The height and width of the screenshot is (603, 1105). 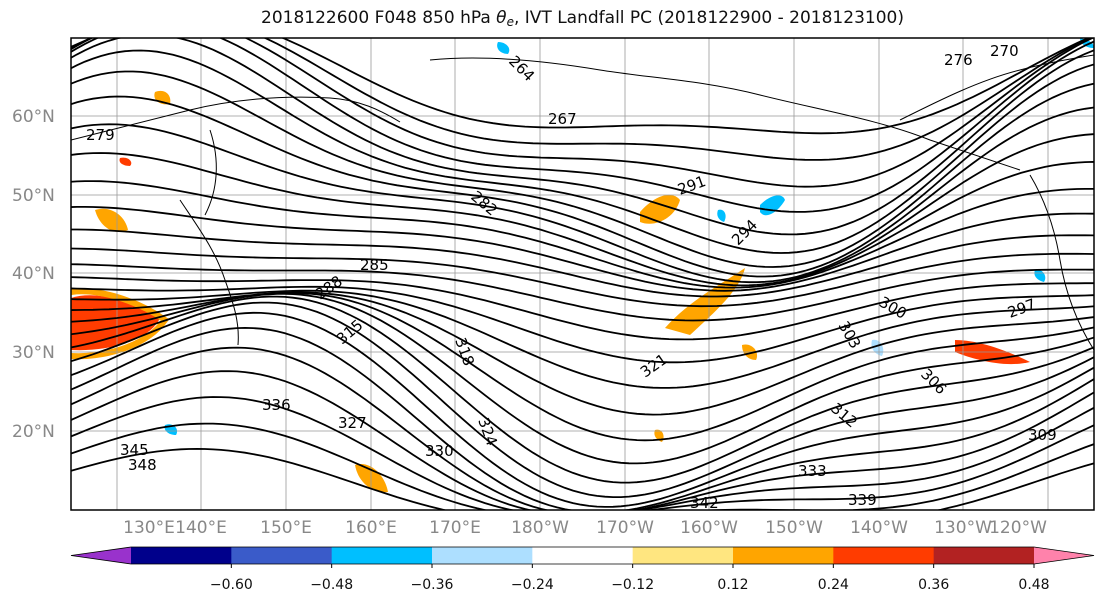 I want to click on colorbar-tick-label: −0.12, so click(x=633, y=585).